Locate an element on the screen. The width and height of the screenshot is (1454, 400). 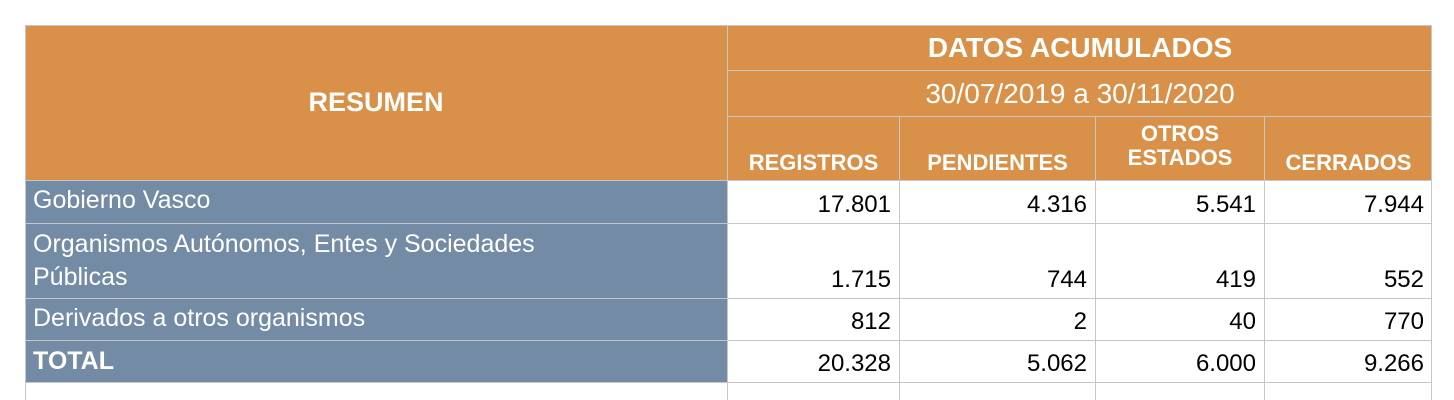
row-label-total: TOTAL is located at coordinates (376, 361).